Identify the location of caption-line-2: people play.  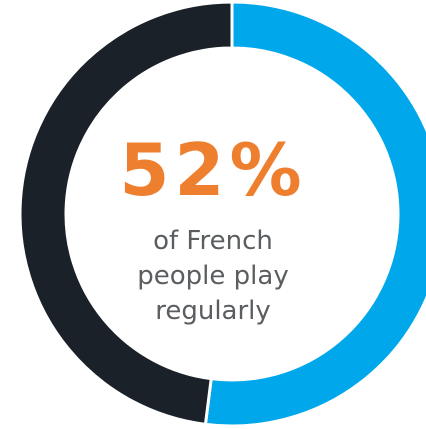
(213, 276).